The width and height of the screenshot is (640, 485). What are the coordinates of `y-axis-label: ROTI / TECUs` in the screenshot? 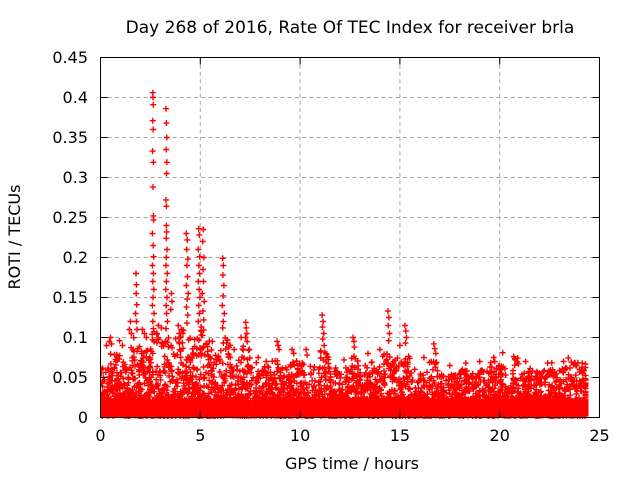 It's located at (14, 237).